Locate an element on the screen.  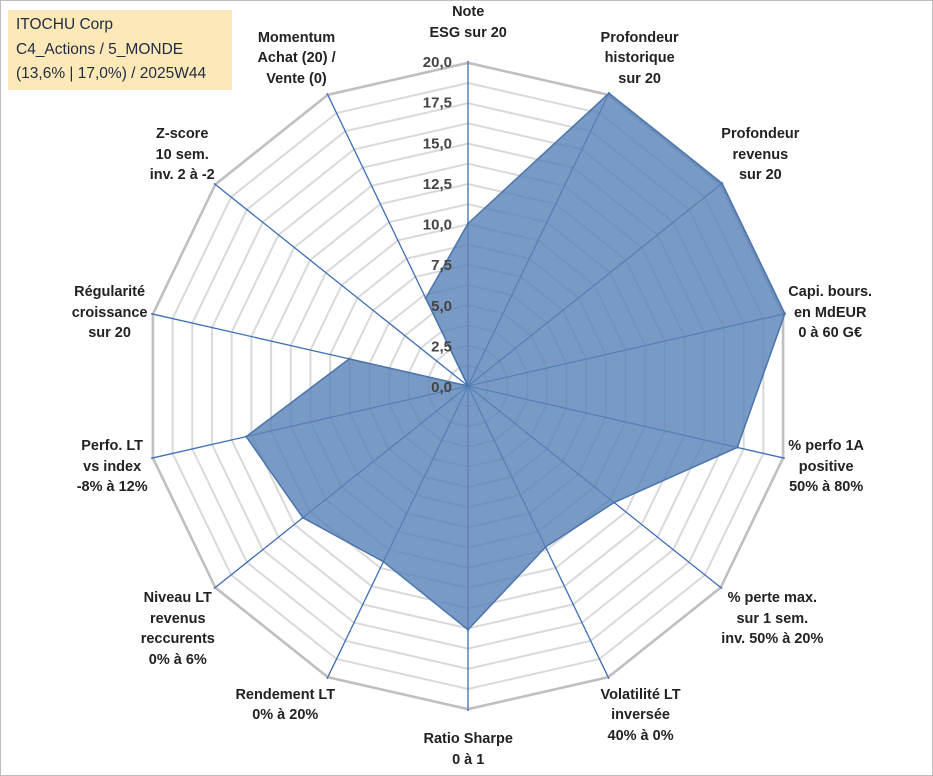
tick-label: 5,0 is located at coordinates (441, 306).